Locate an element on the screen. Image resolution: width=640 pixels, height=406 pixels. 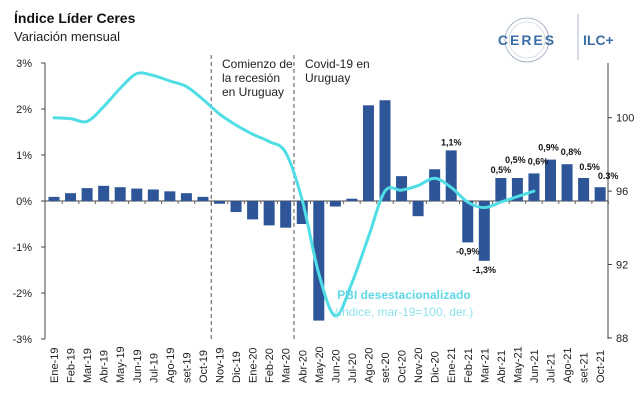
data-label: 0.5% is located at coordinates (589, 167).